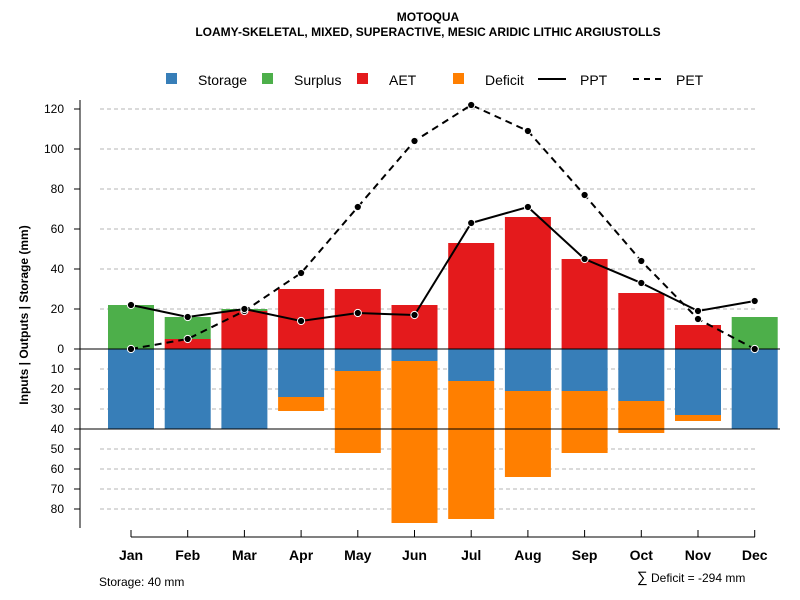 Image resolution: width=800 pixels, height=600 pixels. What do you see at coordinates (54, 109) in the screenshot?
I see `y-tick-label: 120` at bounding box center [54, 109].